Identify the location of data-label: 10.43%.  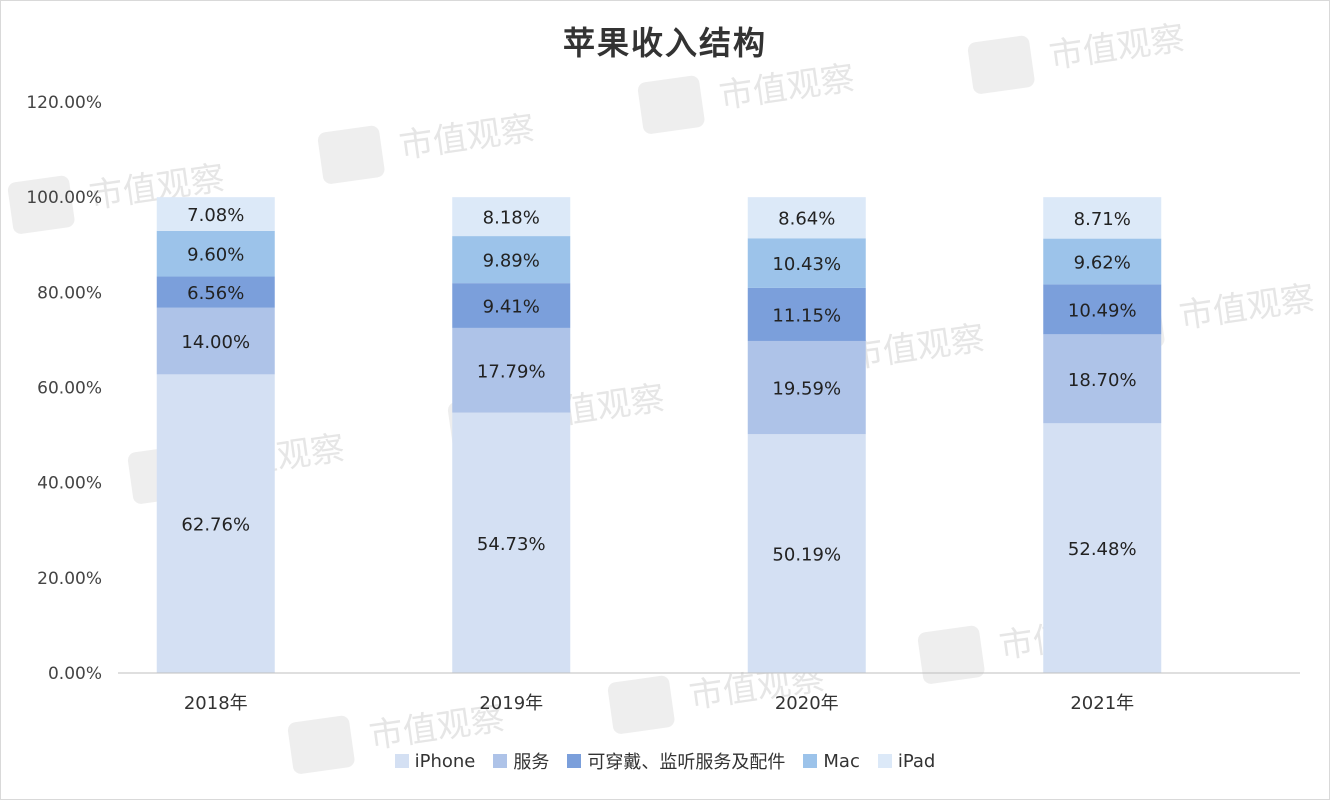
(806, 264).